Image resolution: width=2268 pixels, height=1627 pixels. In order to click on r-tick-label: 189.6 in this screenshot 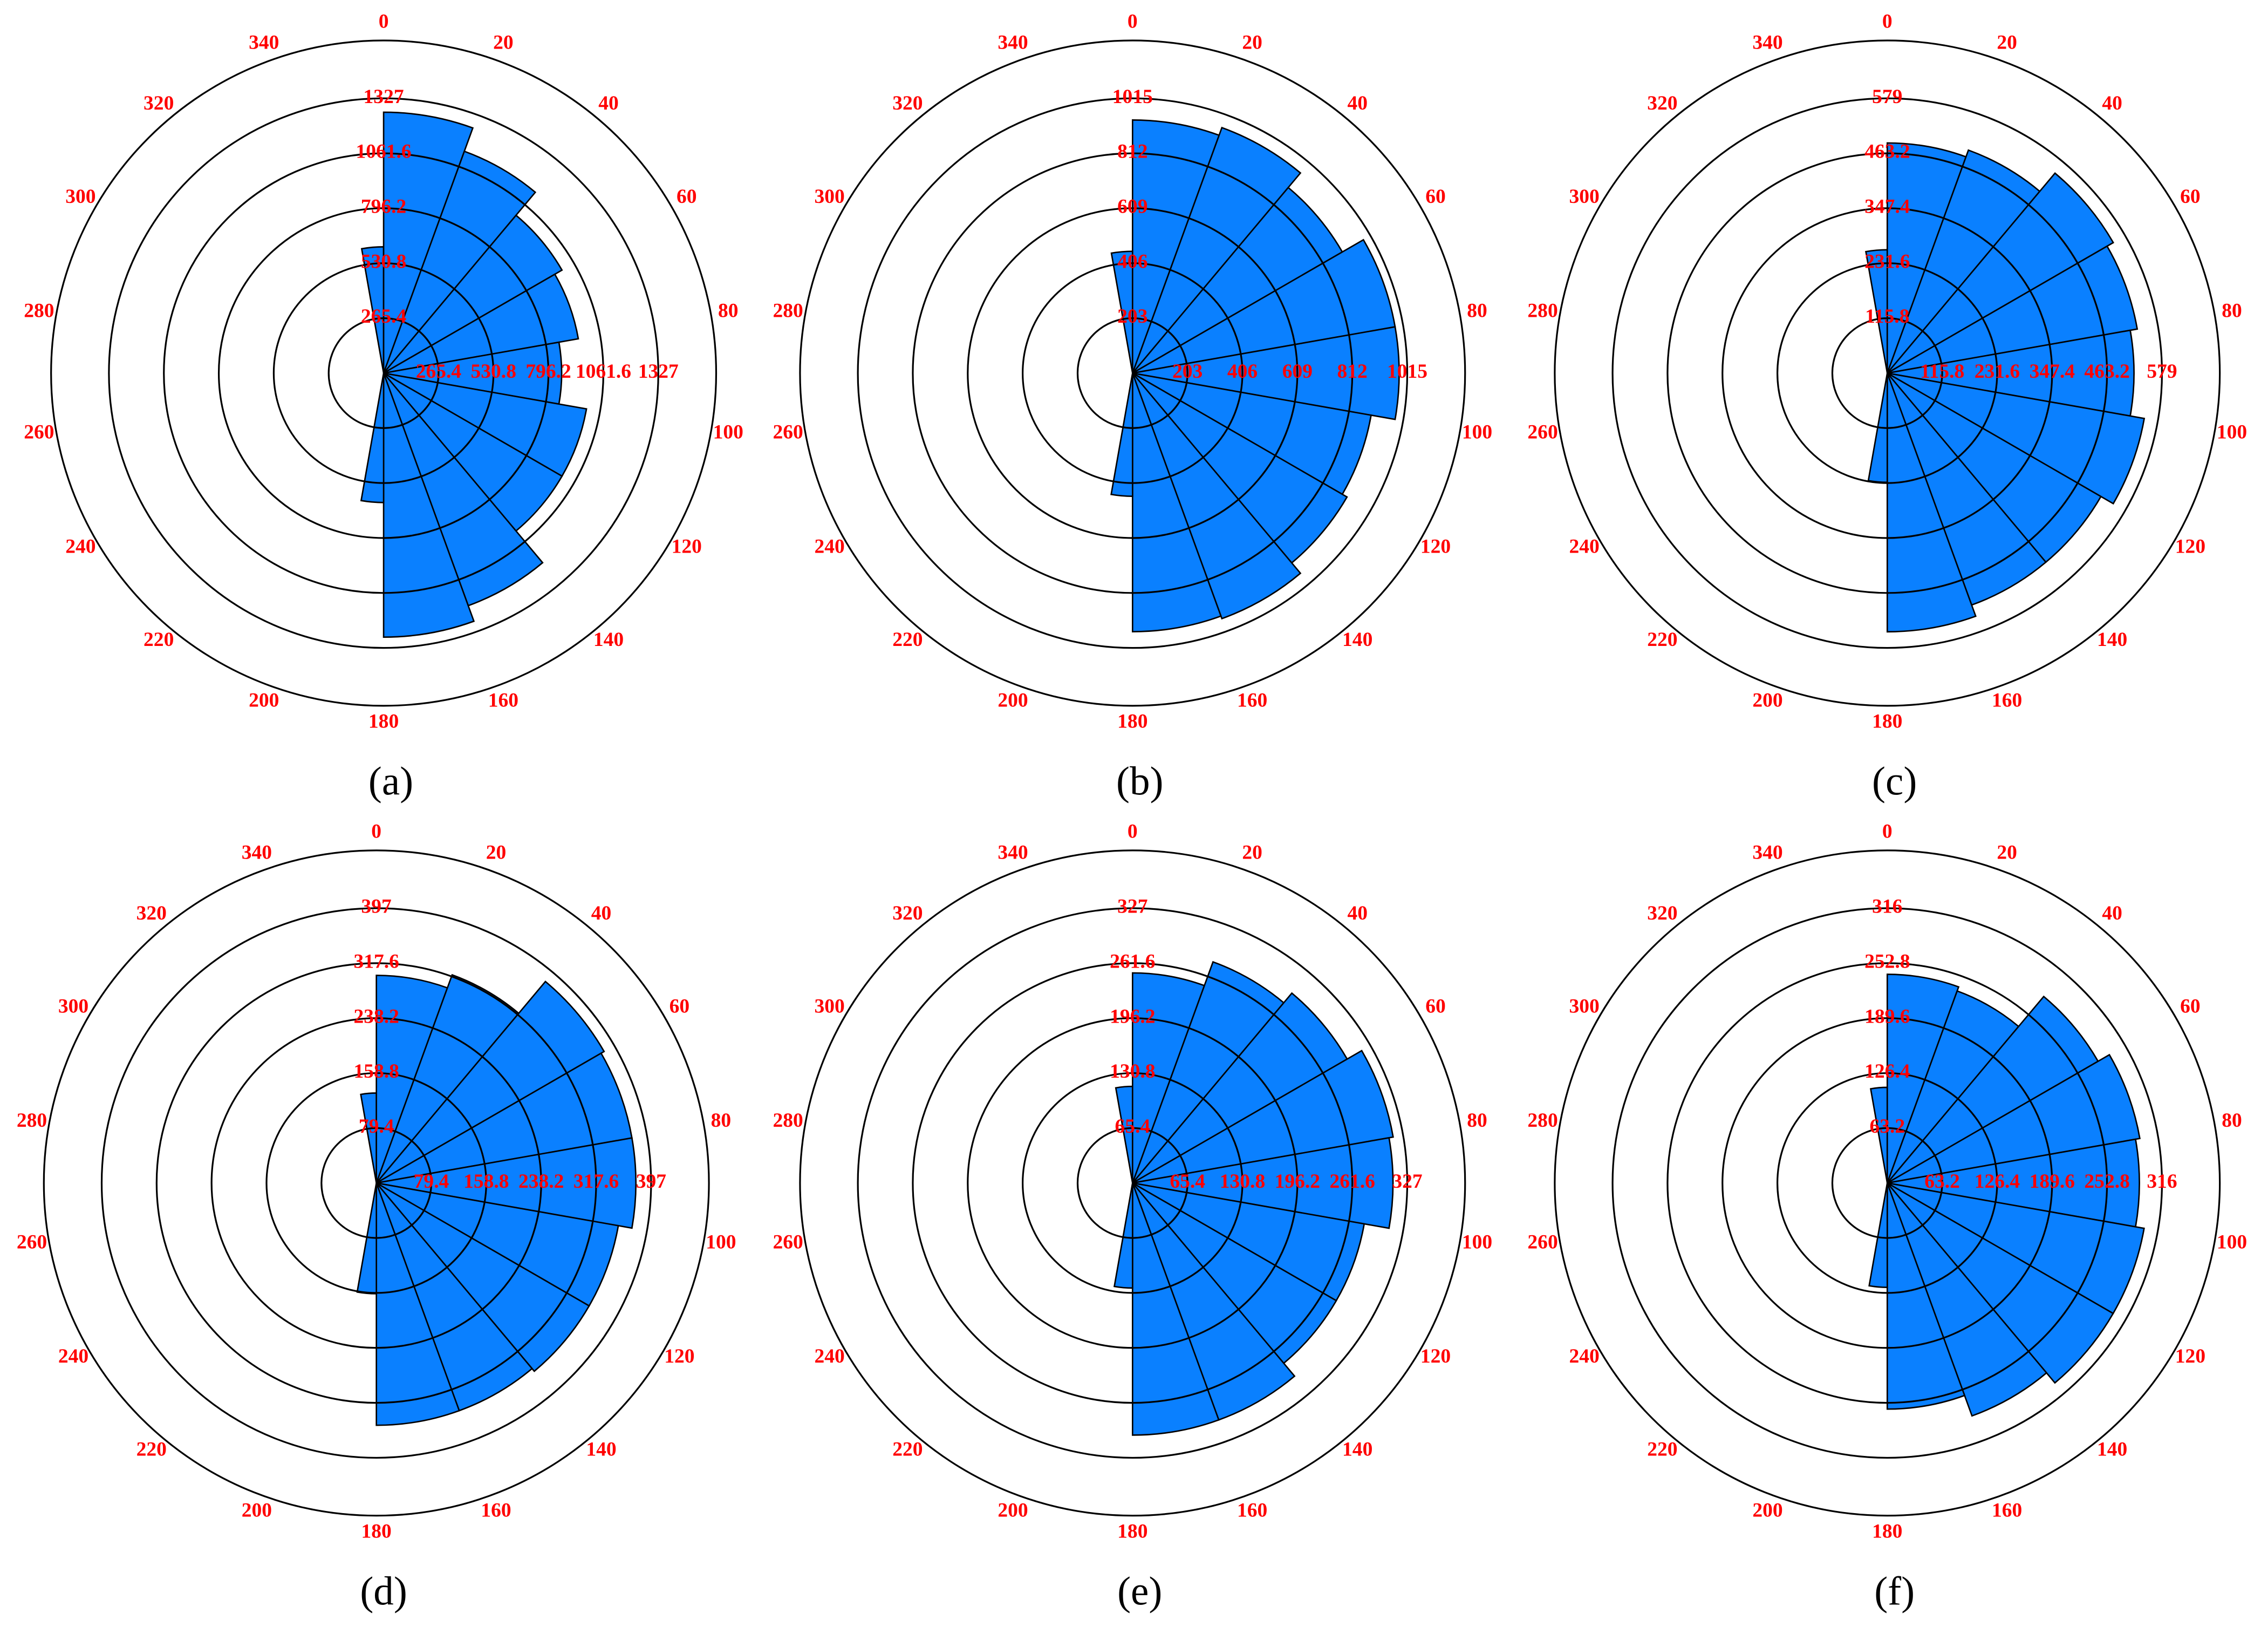, I will do `click(2052, 1181)`.